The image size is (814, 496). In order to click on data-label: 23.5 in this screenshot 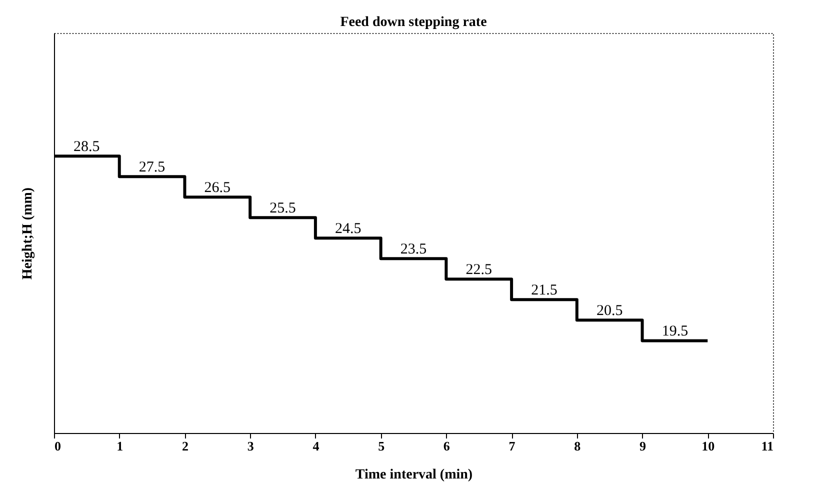, I will do `click(413, 250)`.